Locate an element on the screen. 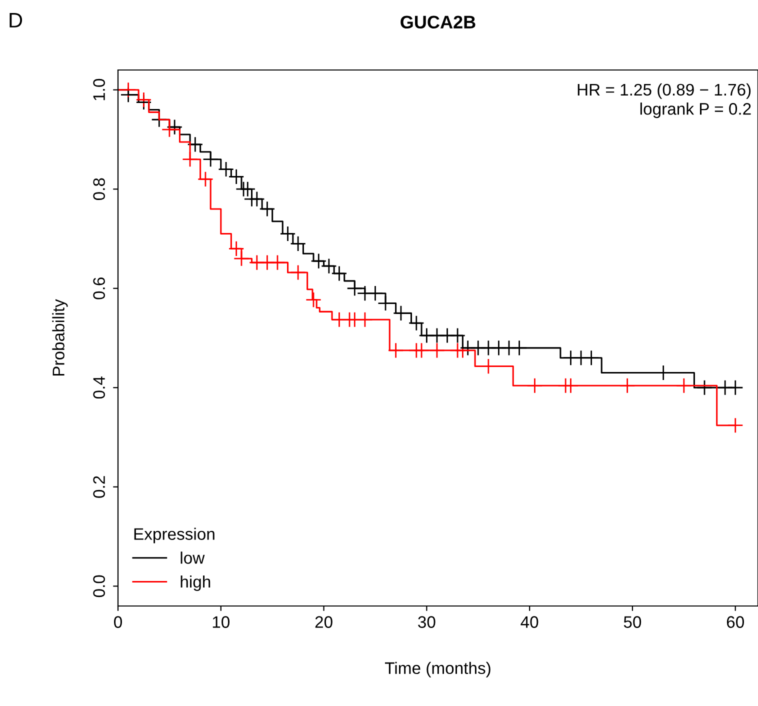 Image resolution: width=758 pixels, height=706 pixels. legend-label: low is located at coordinates (192, 558).